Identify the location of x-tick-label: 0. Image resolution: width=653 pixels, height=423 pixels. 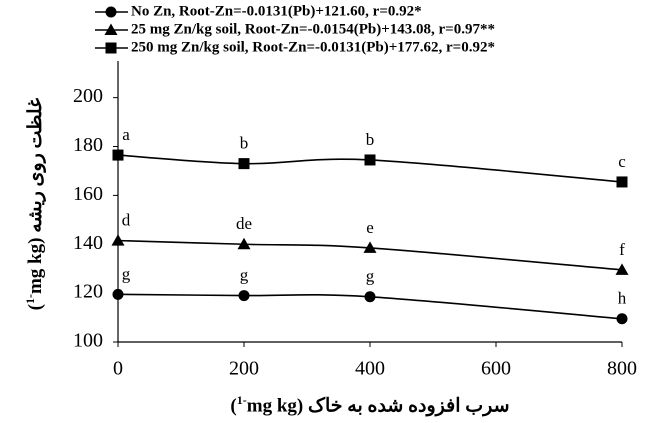
(118, 369).